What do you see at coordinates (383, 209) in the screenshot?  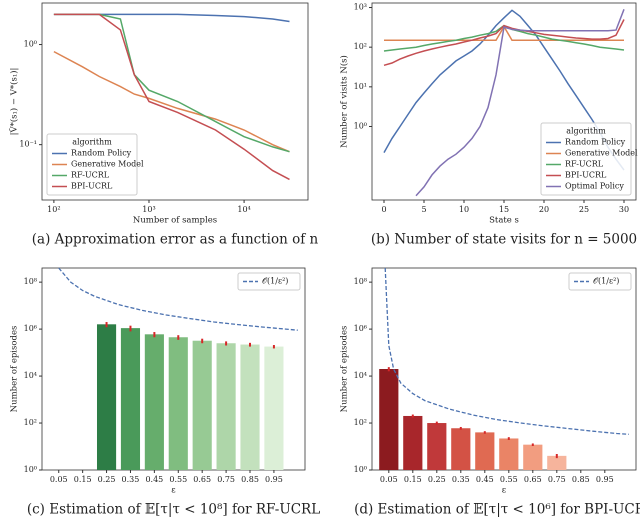 I see `x-tick-label: 0` at bounding box center [383, 209].